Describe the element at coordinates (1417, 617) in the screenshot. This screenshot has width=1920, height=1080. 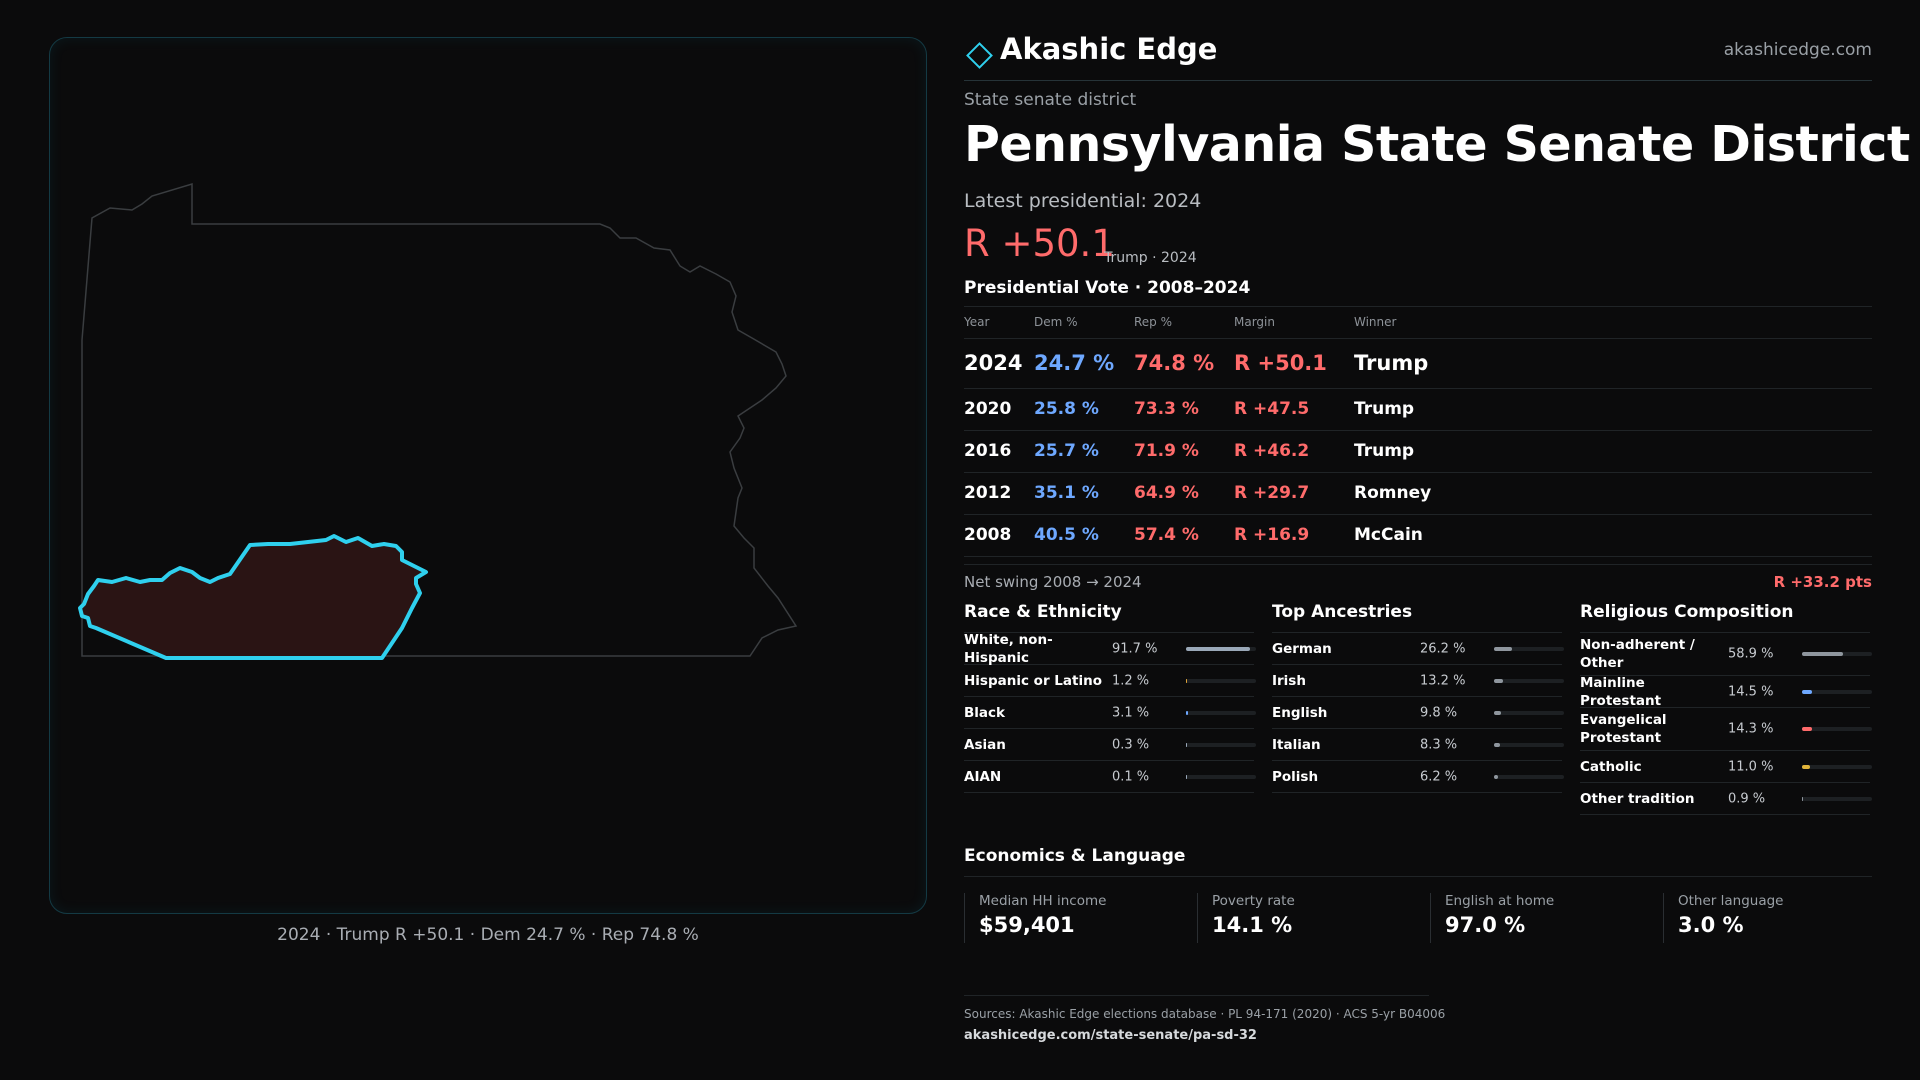
I see `ancestry-title: Top Ancestries` at that location.